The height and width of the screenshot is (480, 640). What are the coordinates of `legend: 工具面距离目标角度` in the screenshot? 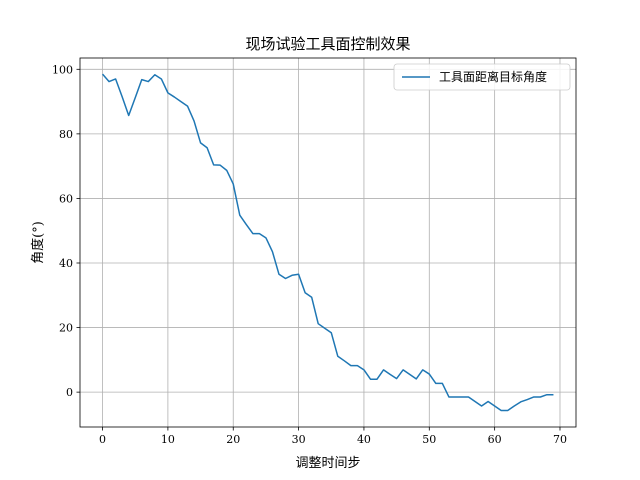 It's located at (482, 77).